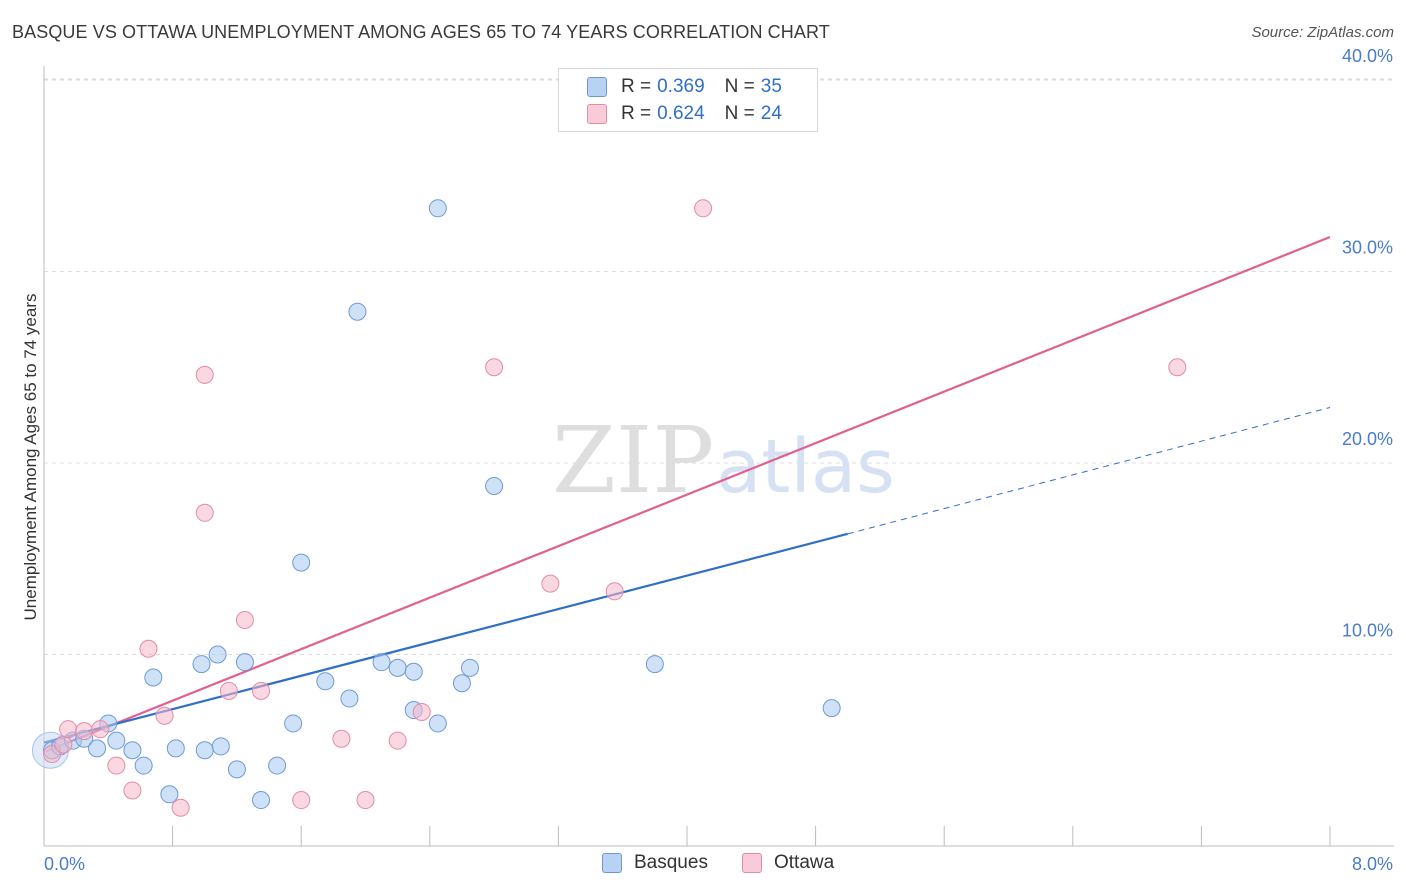  I want to click on ottawa-n-value: 24, so click(771, 113).